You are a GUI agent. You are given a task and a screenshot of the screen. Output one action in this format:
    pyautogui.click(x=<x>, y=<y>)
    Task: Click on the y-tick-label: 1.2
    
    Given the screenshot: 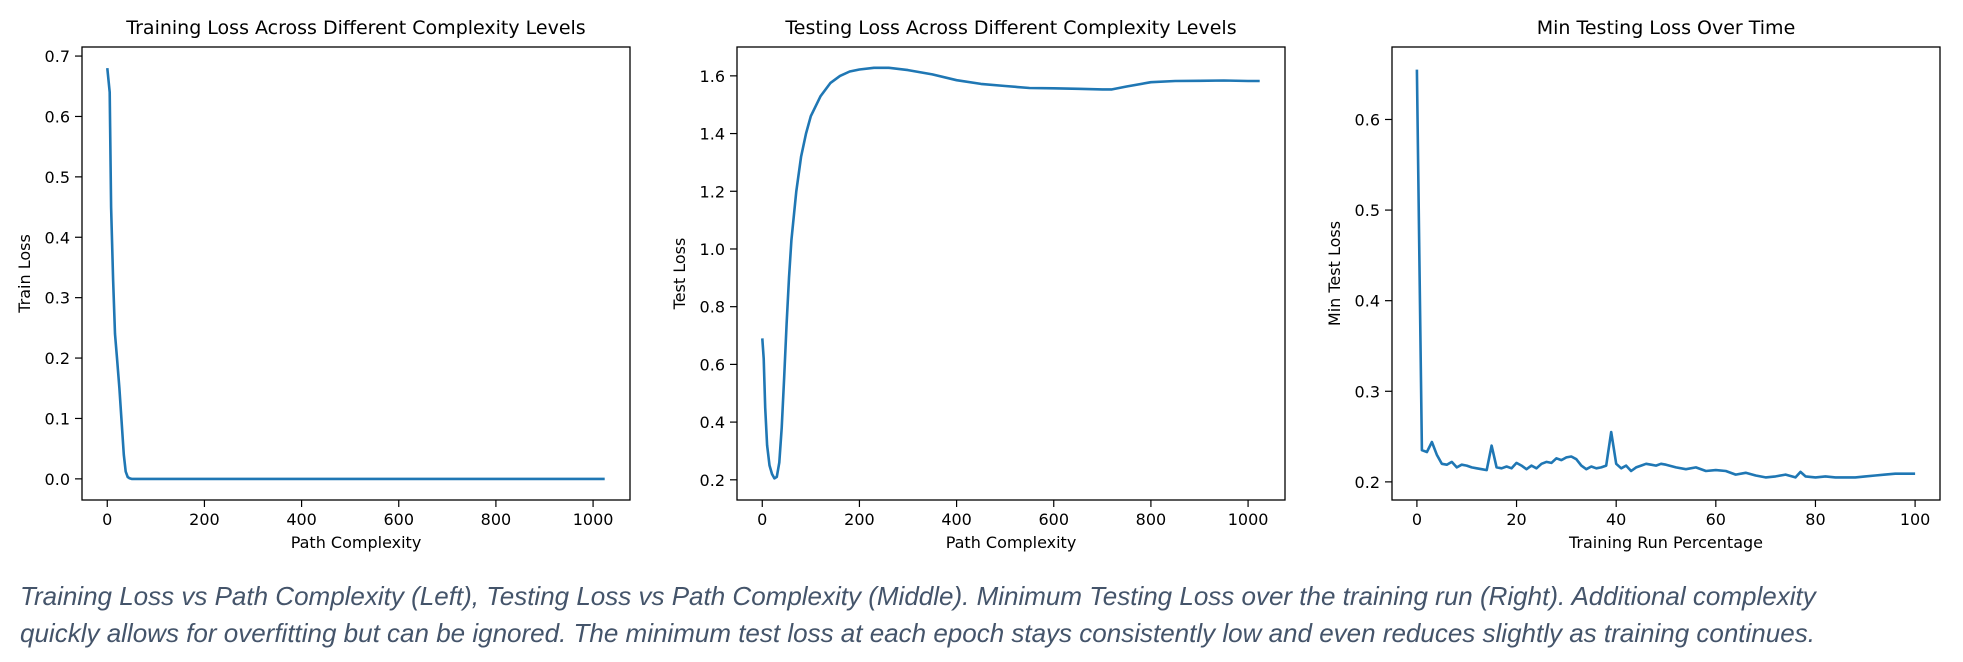 What is the action you would take?
    pyautogui.click(x=712, y=191)
    